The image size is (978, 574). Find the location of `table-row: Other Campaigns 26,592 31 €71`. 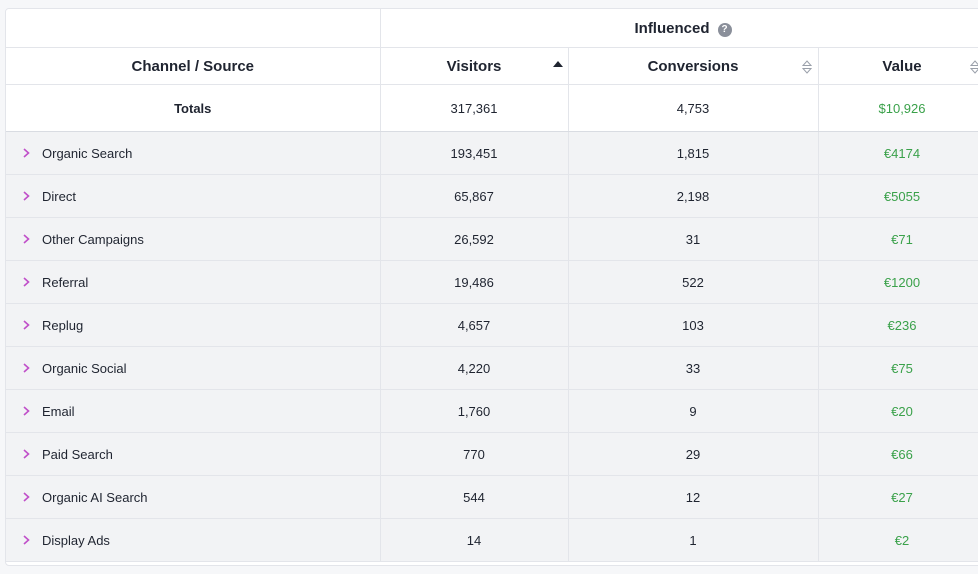

table-row: Other Campaigns 26,592 31 €71 is located at coordinates (492, 239).